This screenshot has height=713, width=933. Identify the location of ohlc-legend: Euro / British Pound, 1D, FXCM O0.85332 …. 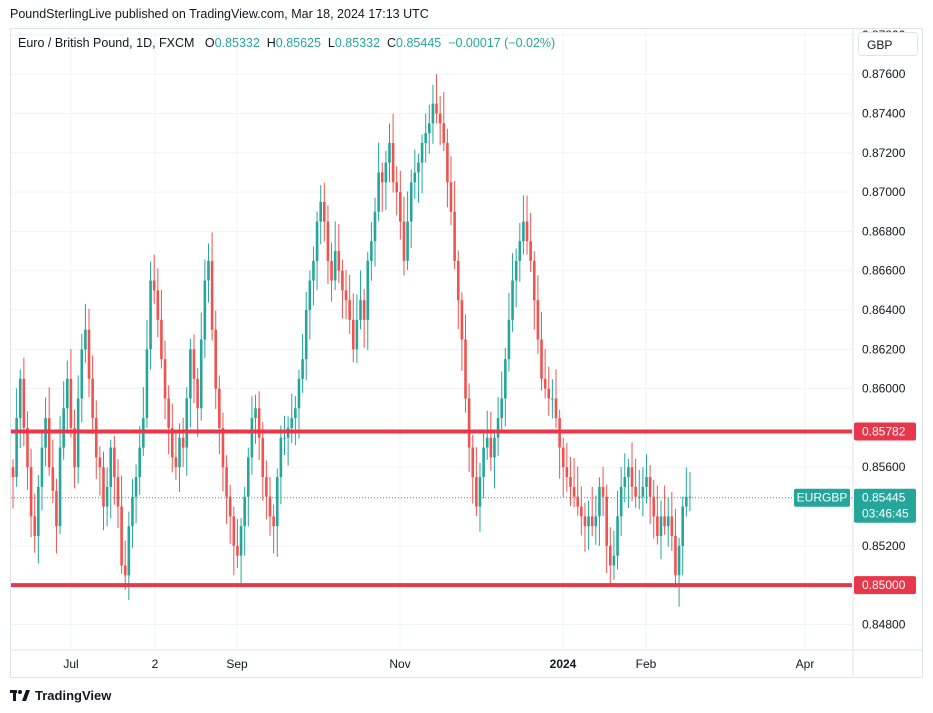
(286, 43).